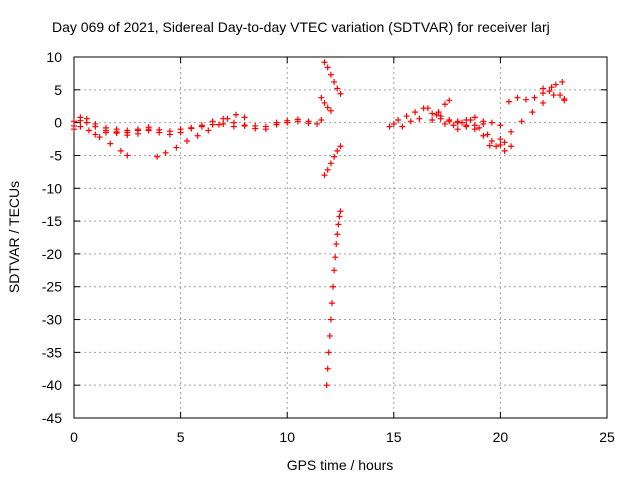 This screenshot has height=480, width=640. I want to click on y-tick-label: -25, so click(52, 287).